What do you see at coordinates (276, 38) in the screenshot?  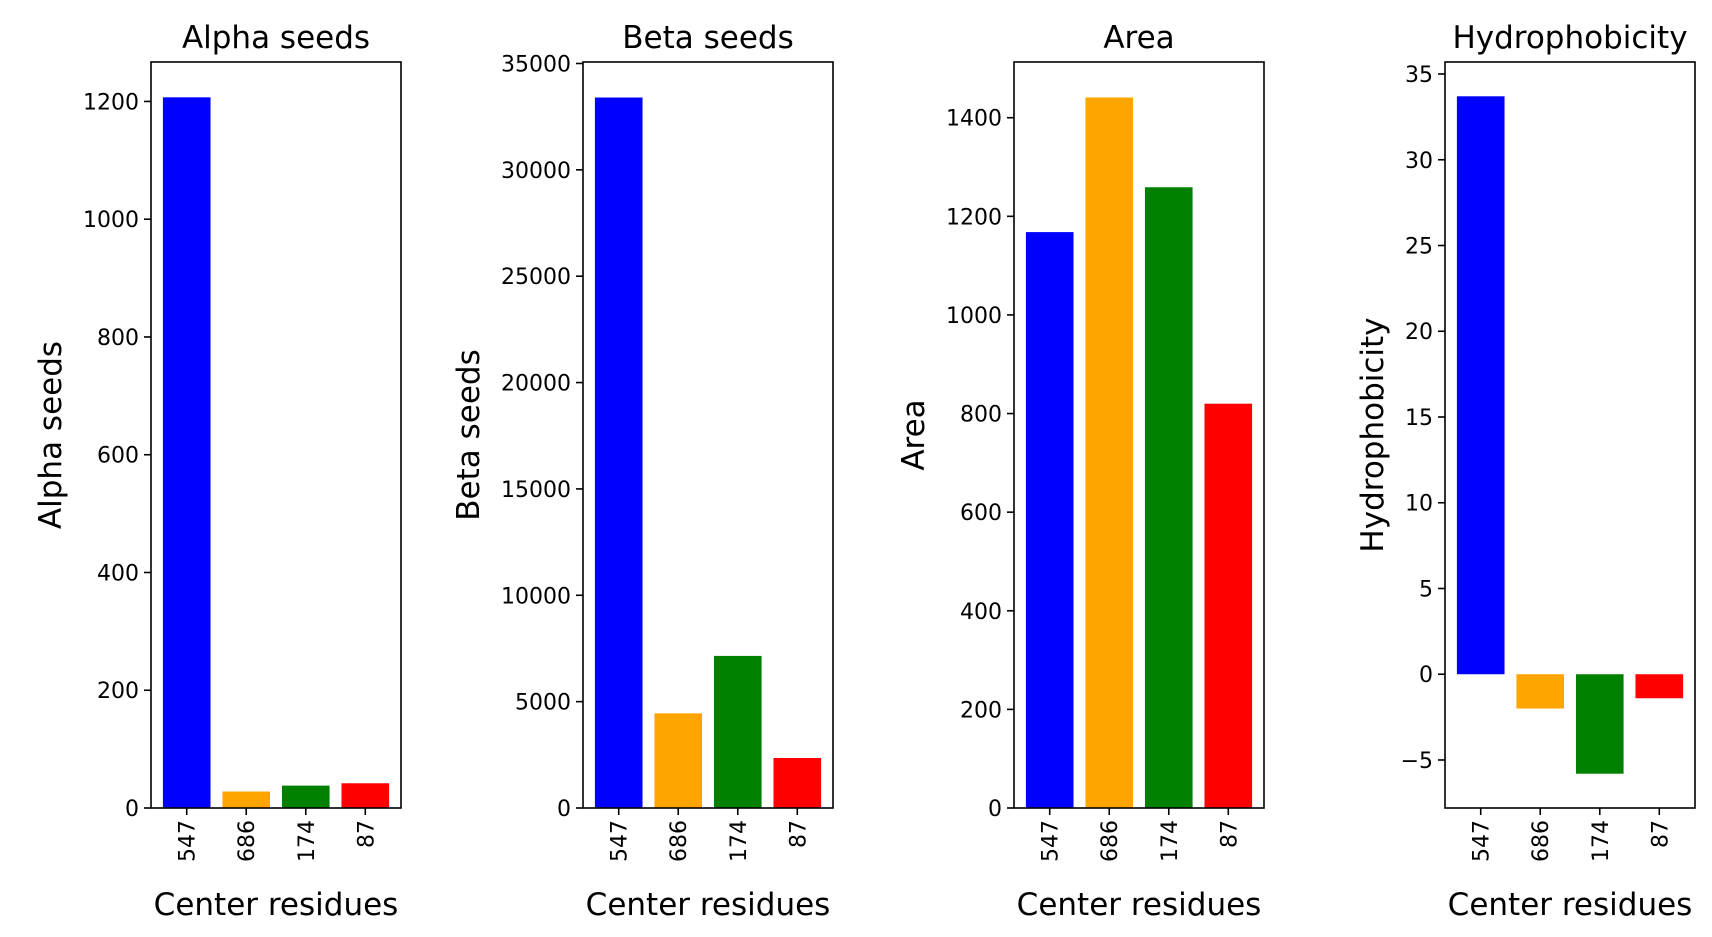 I see `chart-title: Alpha seeds` at bounding box center [276, 38].